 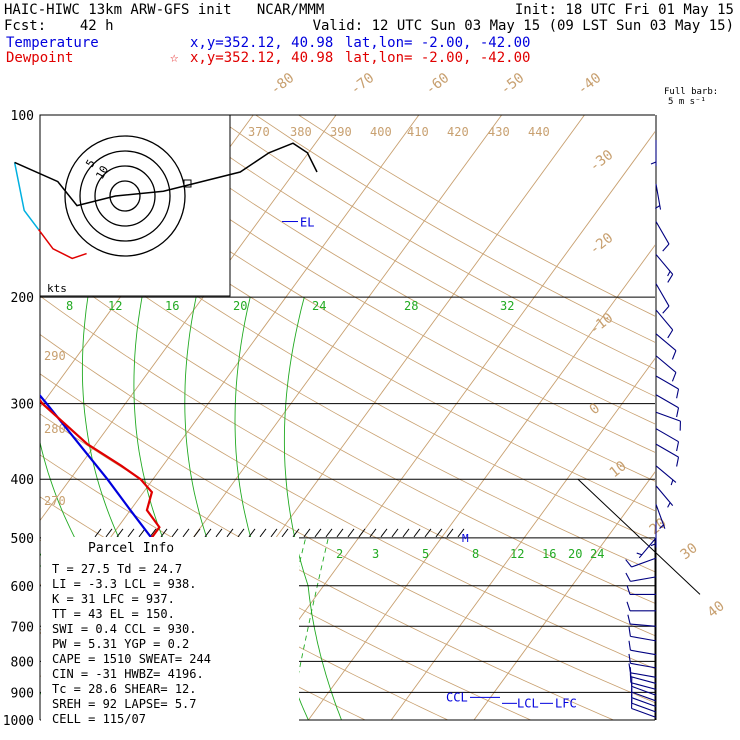 What do you see at coordinates (57, 288) in the screenshot?
I see `hodograph-axis-label: kts` at bounding box center [57, 288].